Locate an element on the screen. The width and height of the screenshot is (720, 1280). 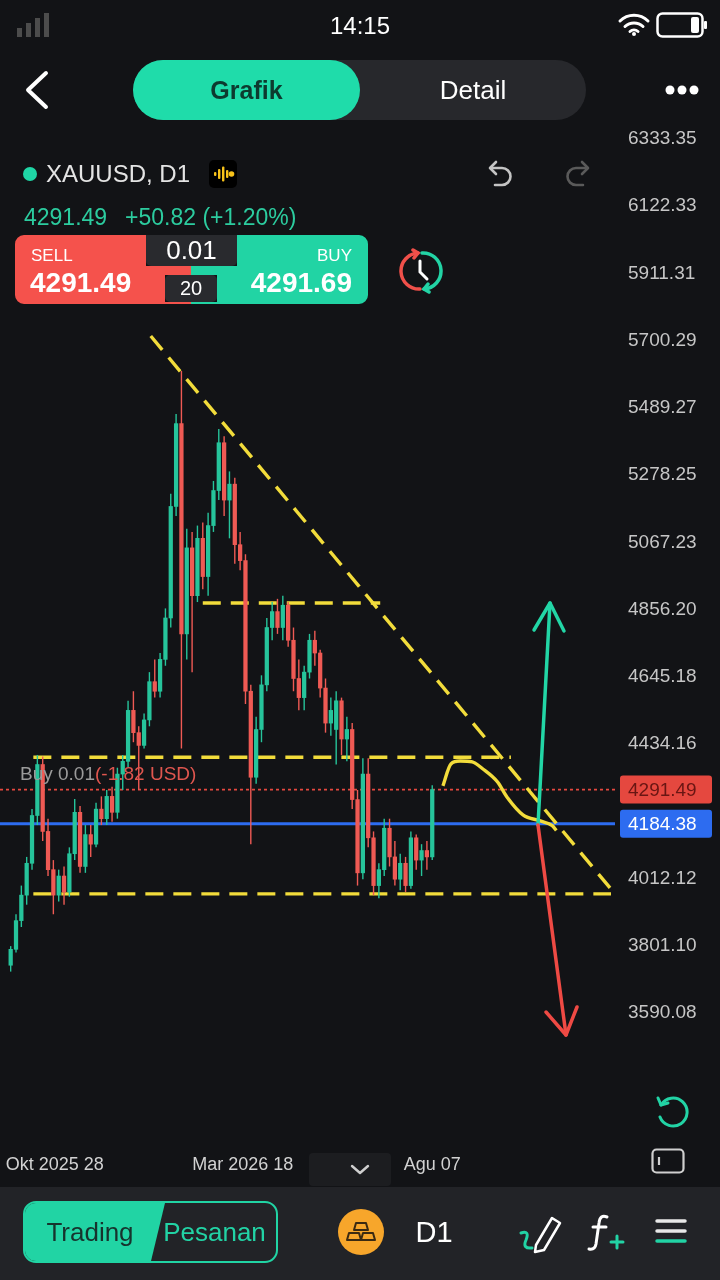
y-tick-label: 5700.29 is located at coordinates (662, 339).